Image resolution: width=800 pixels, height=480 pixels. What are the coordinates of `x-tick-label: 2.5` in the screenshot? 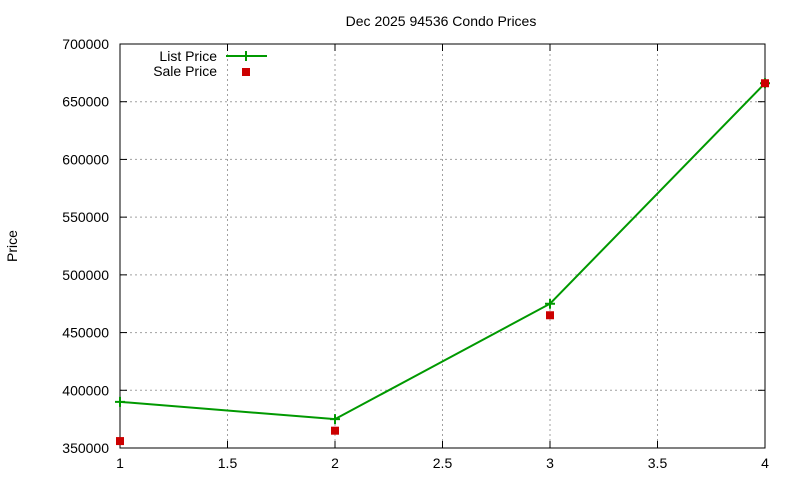 It's located at (443, 463).